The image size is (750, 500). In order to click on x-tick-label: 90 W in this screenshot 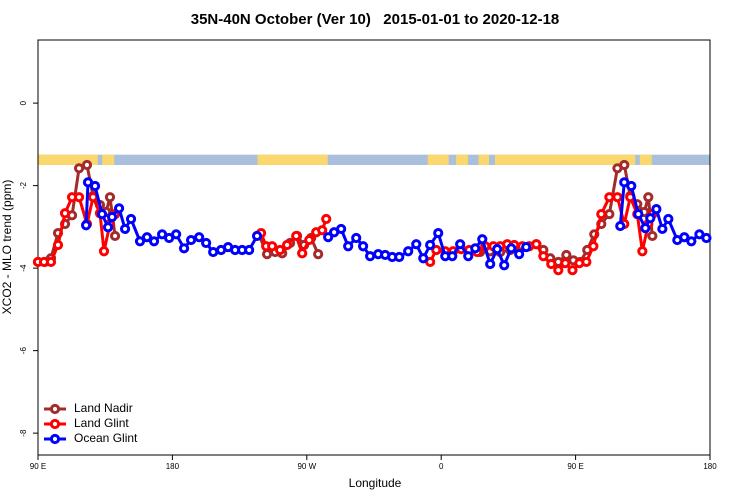, I will do `click(306, 466)`.